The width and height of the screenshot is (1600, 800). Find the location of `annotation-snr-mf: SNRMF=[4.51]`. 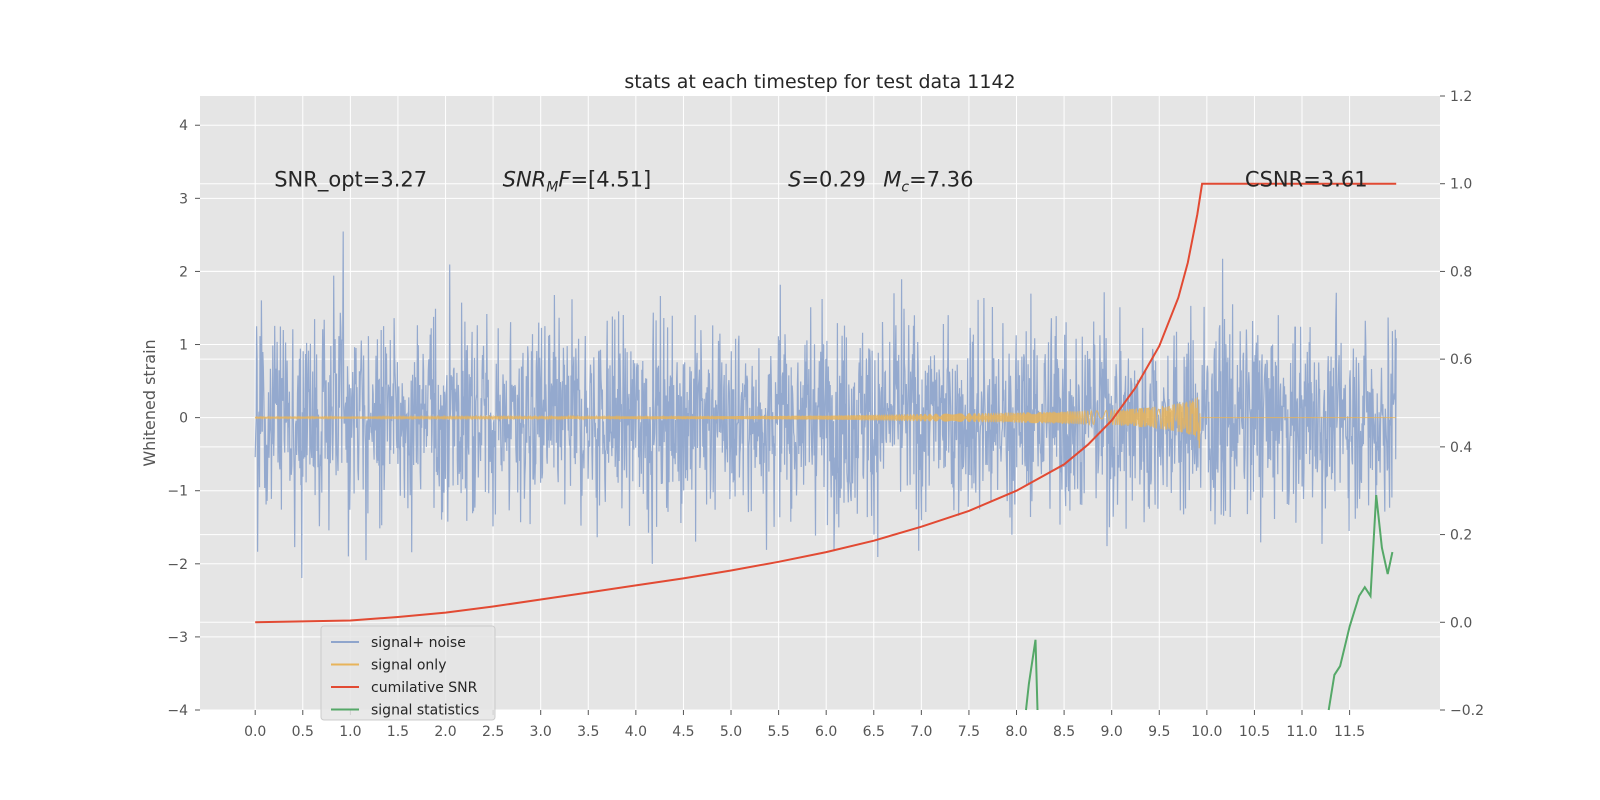

annotation-snr-mf: SNRMF=[4.51] is located at coordinates (577, 182).